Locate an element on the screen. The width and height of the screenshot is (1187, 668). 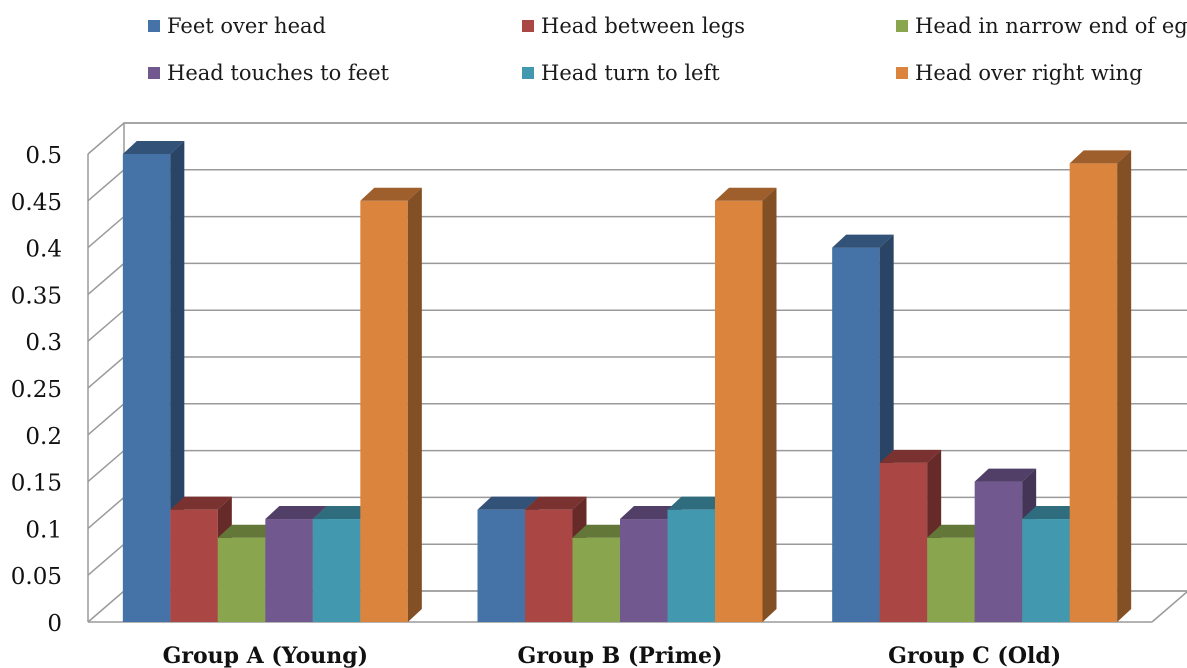
floor-right-edge is located at coordinates (1169, 606).